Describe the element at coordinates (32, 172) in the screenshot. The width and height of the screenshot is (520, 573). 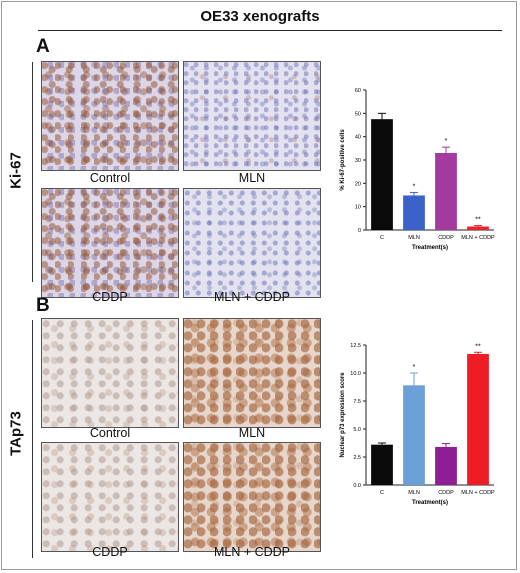
I see `panel-a-side-rule` at that location.